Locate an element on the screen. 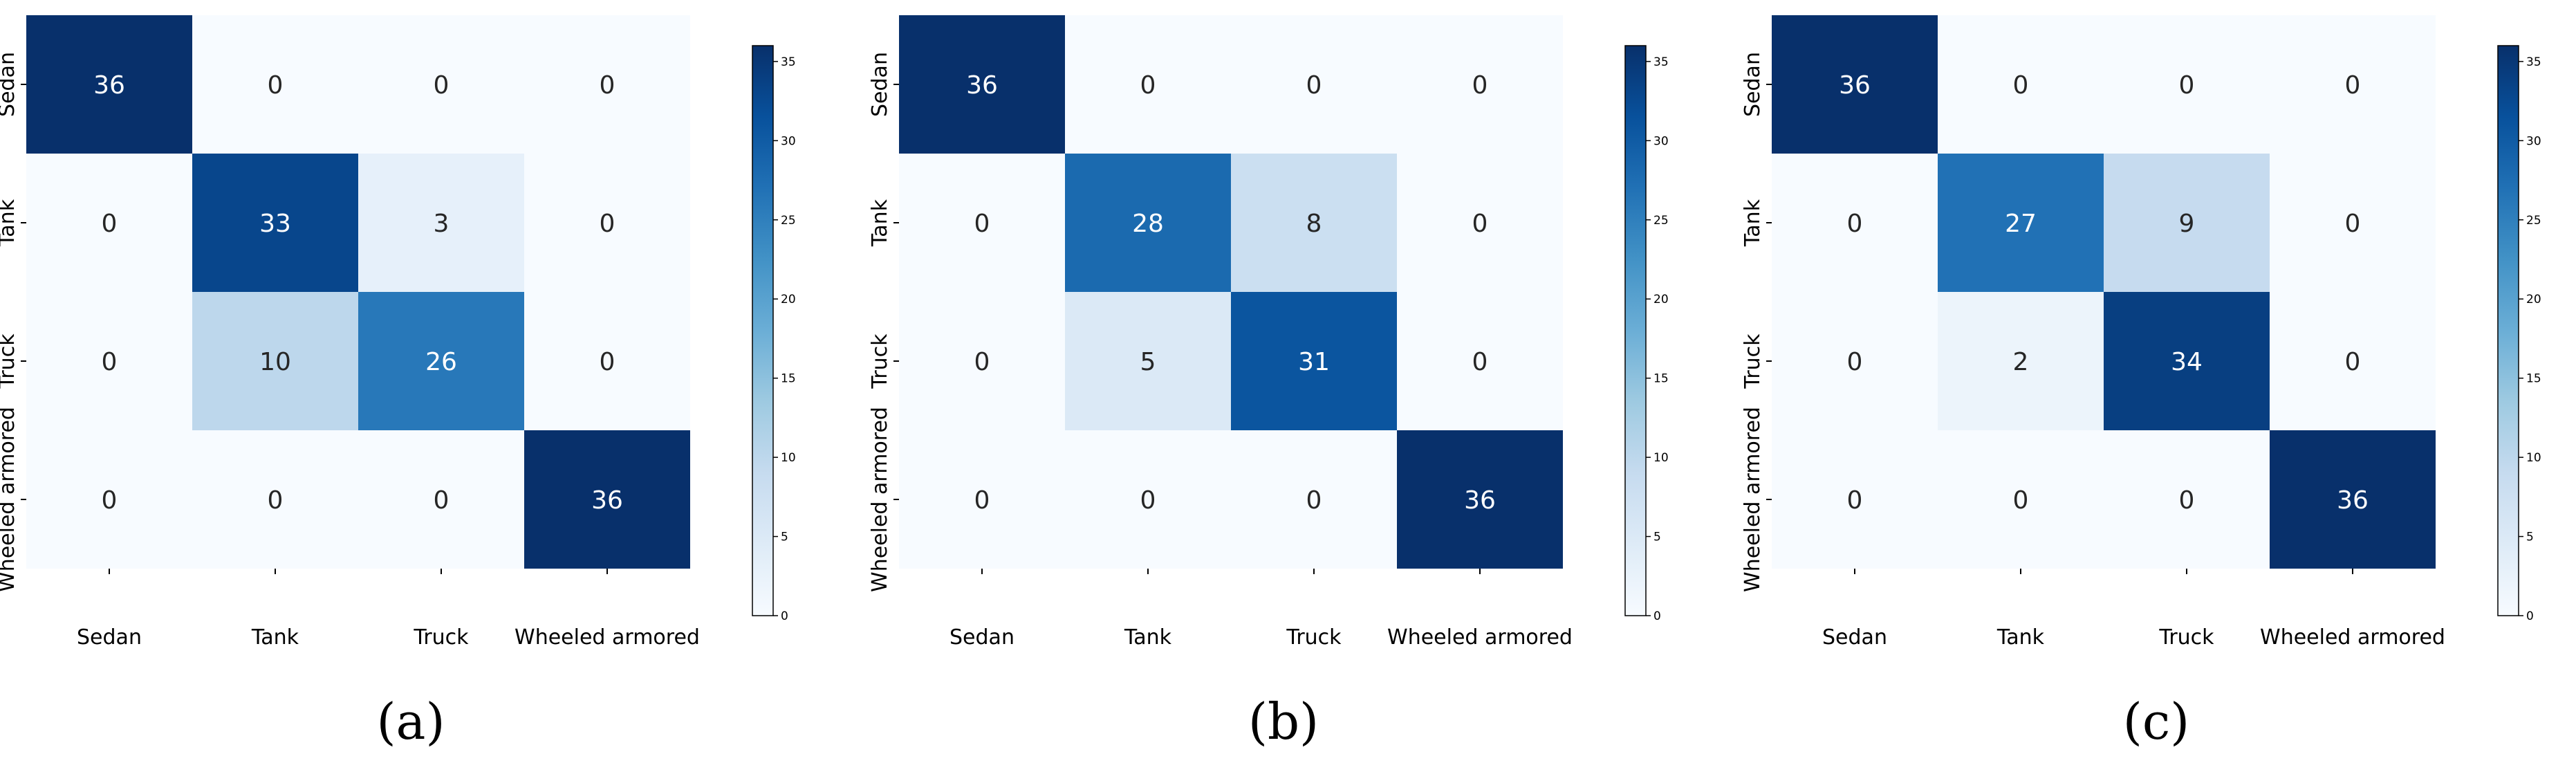  cell-value-label: 5 is located at coordinates (1148, 362).